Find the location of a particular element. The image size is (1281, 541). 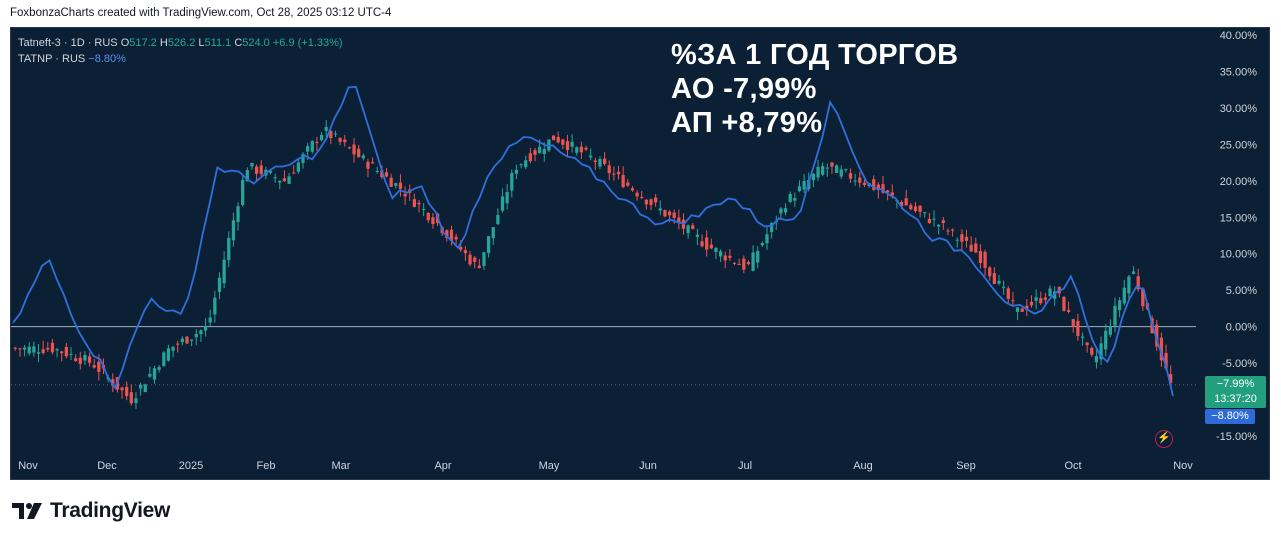

compare-price-badge: −8.80% is located at coordinates (1230, 416).